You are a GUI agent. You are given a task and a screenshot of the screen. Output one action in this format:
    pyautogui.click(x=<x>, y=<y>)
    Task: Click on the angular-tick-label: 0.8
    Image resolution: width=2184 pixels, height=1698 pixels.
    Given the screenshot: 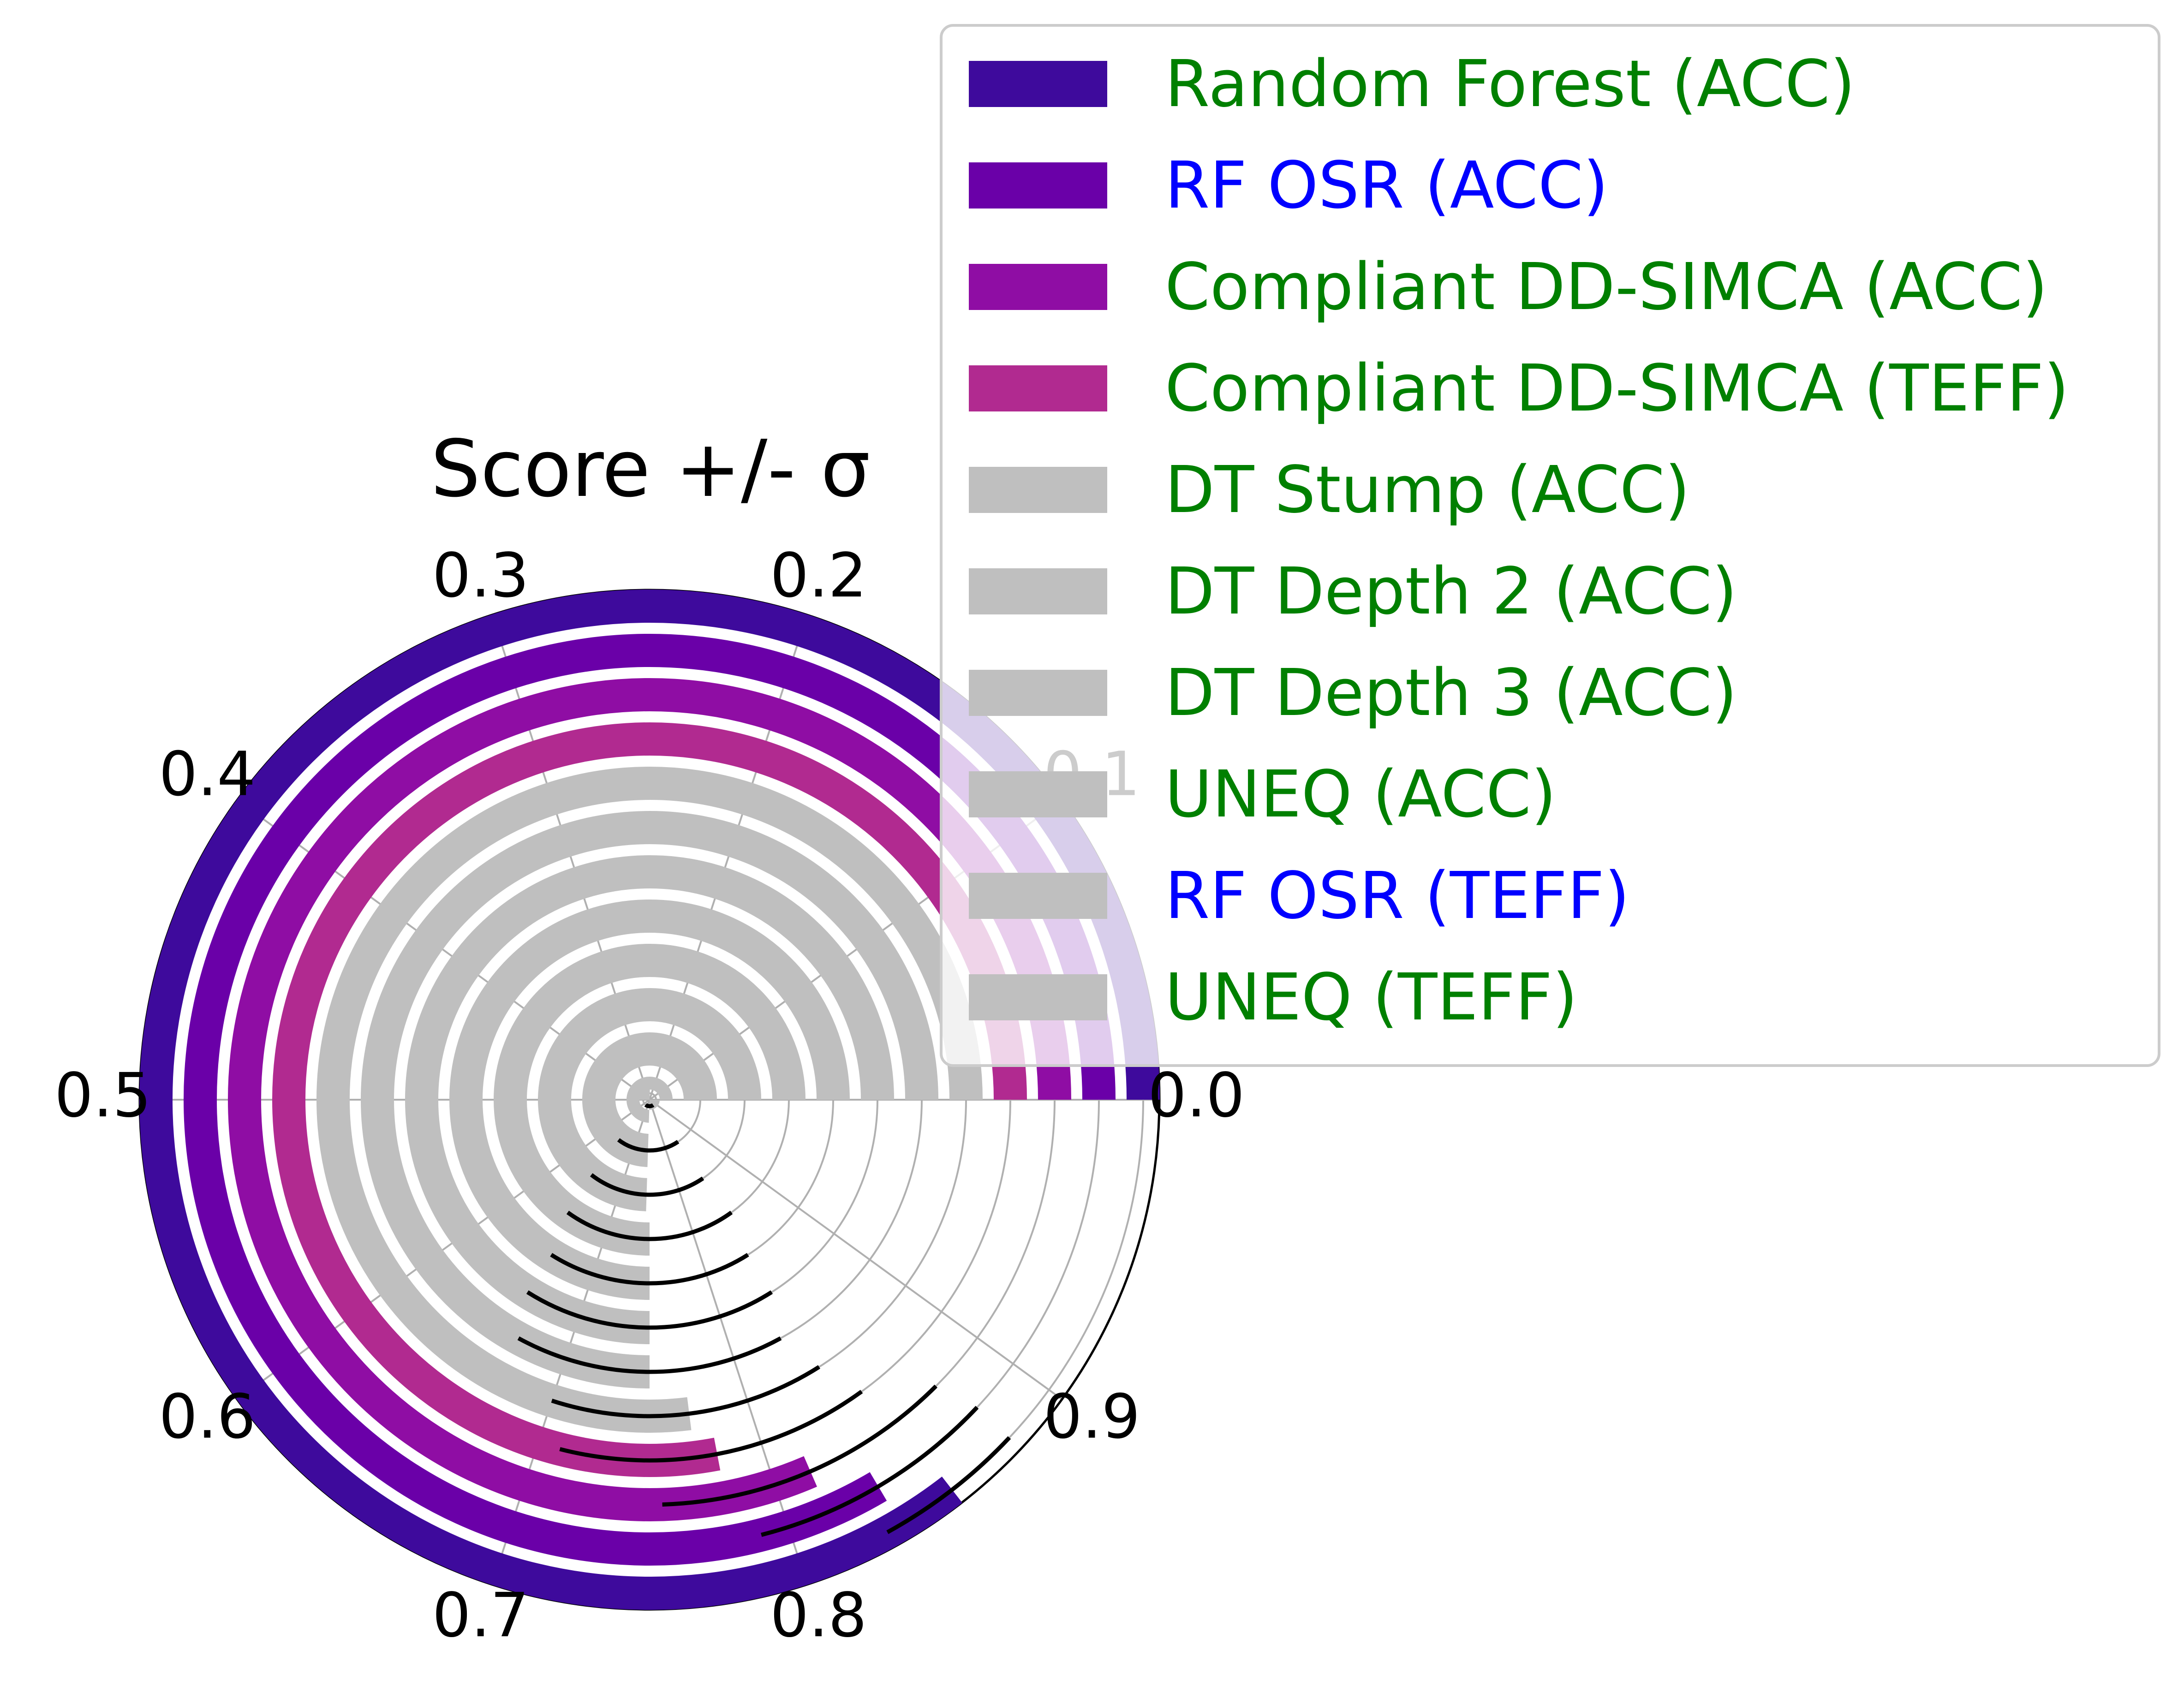 What is the action you would take?
    pyautogui.click(x=818, y=1615)
    